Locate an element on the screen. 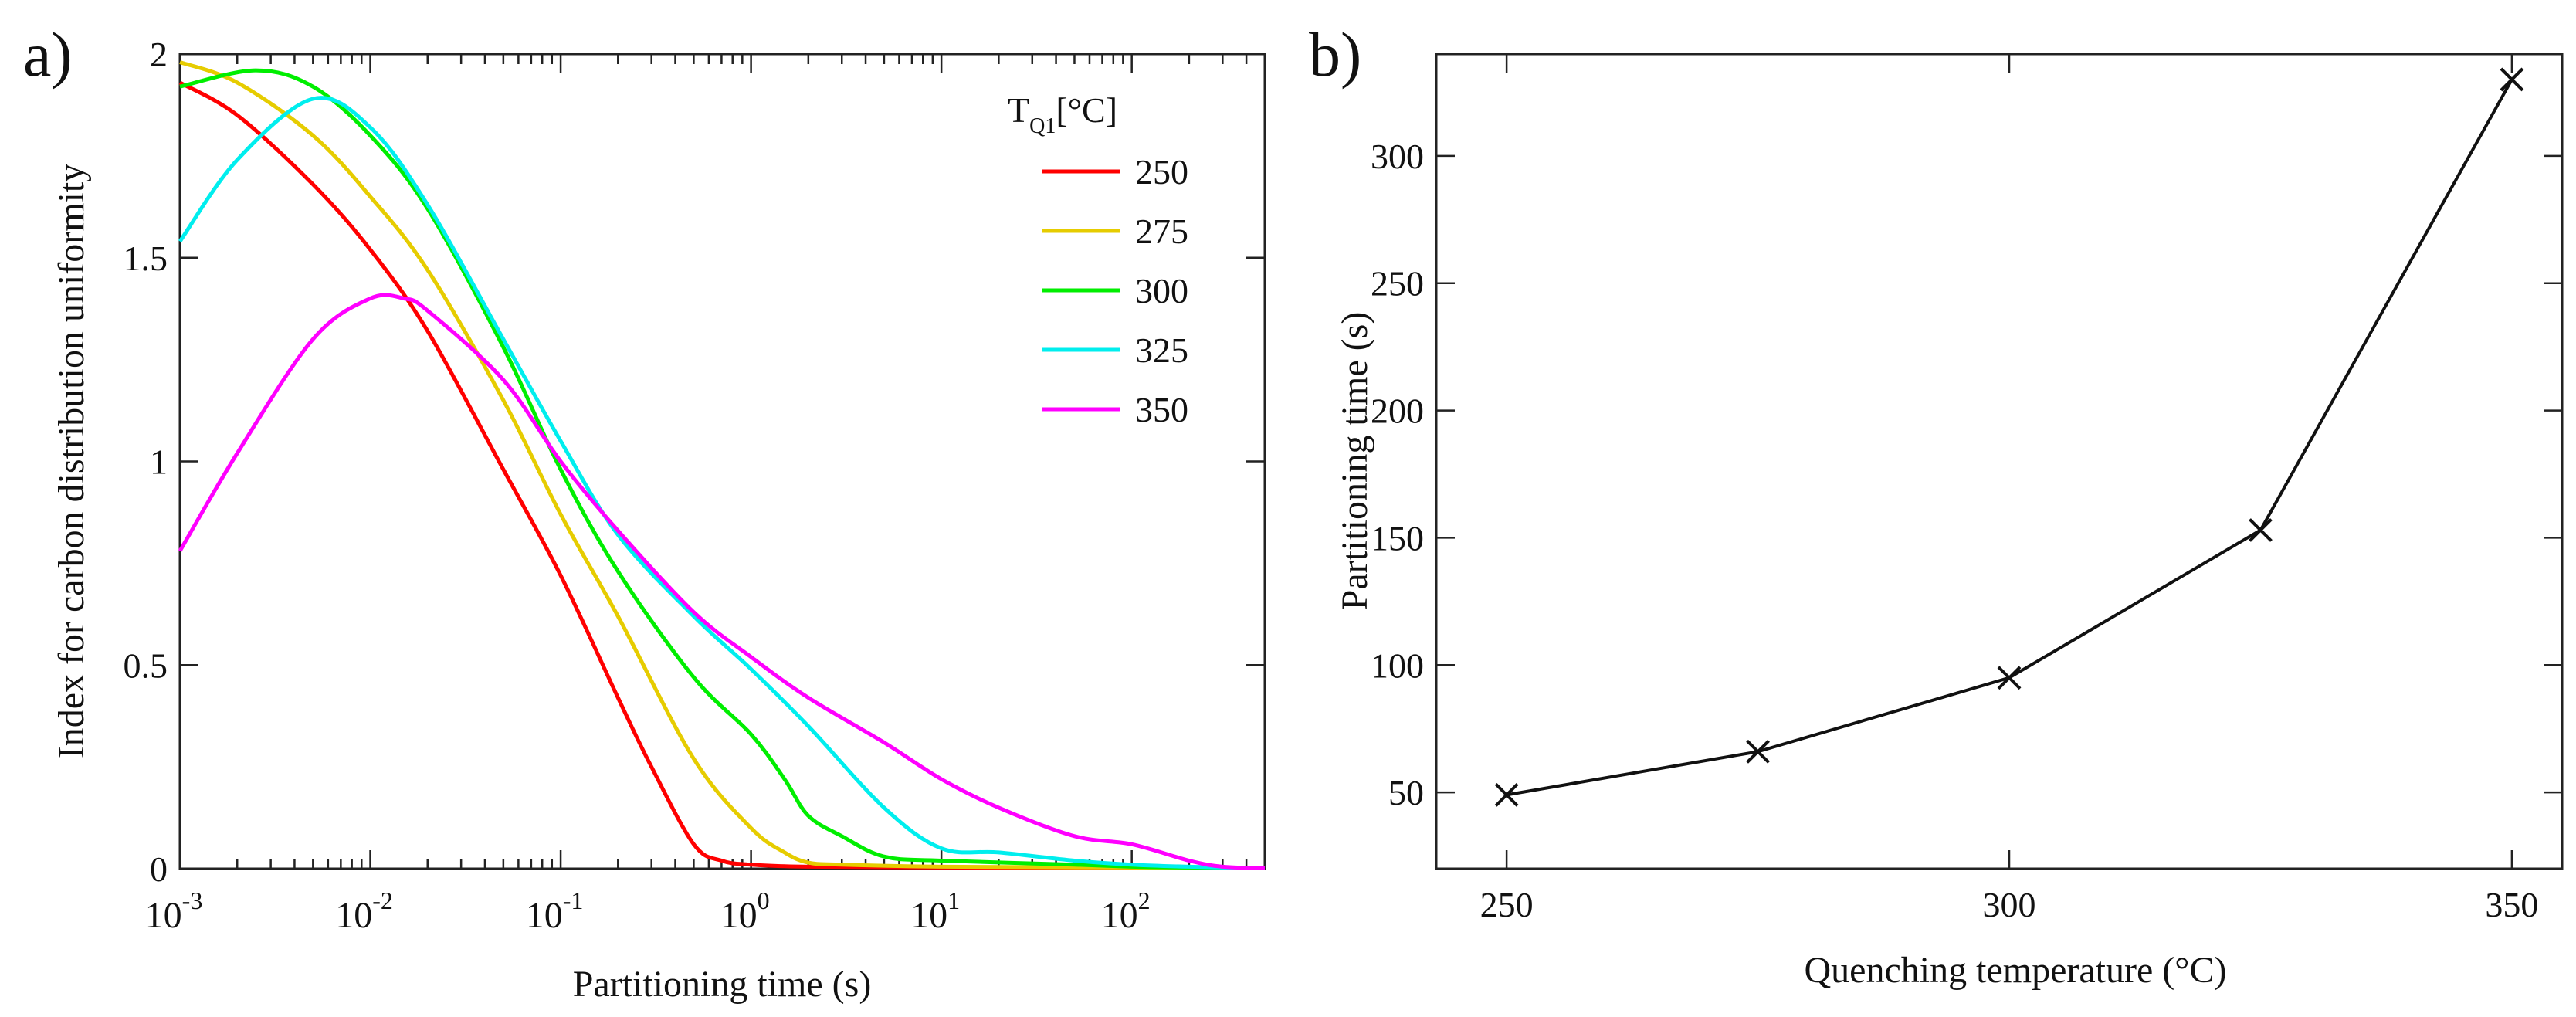  y-tick-label: 2 is located at coordinates (159, 54).